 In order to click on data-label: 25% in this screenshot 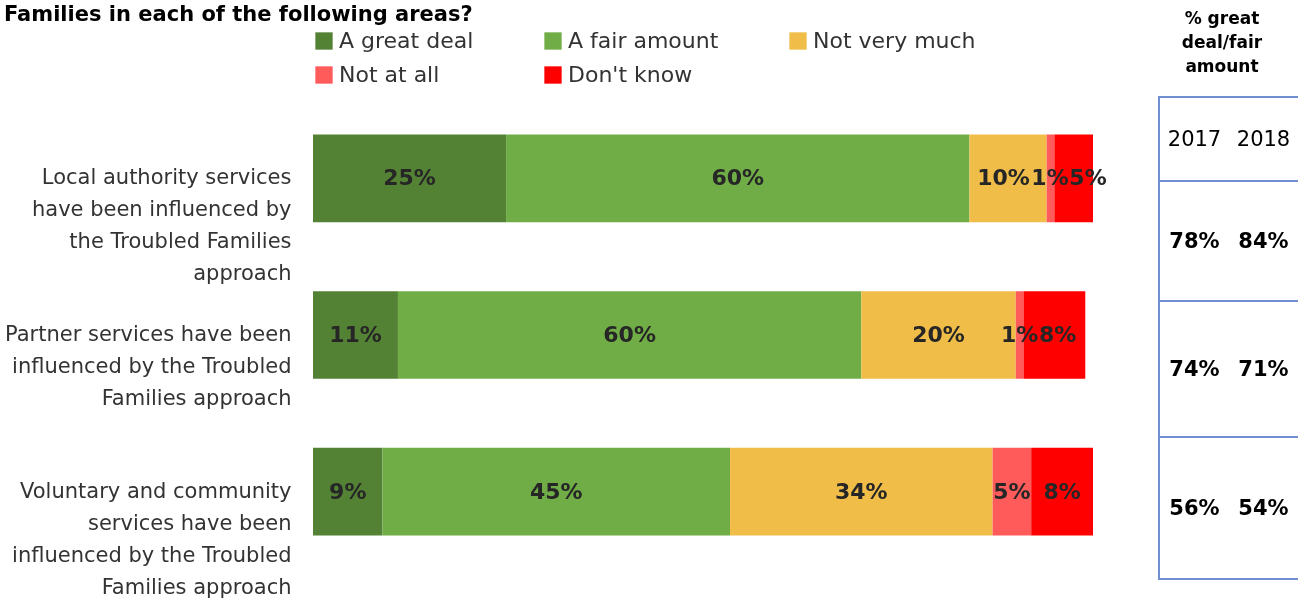, I will do `click(409, 178)`.